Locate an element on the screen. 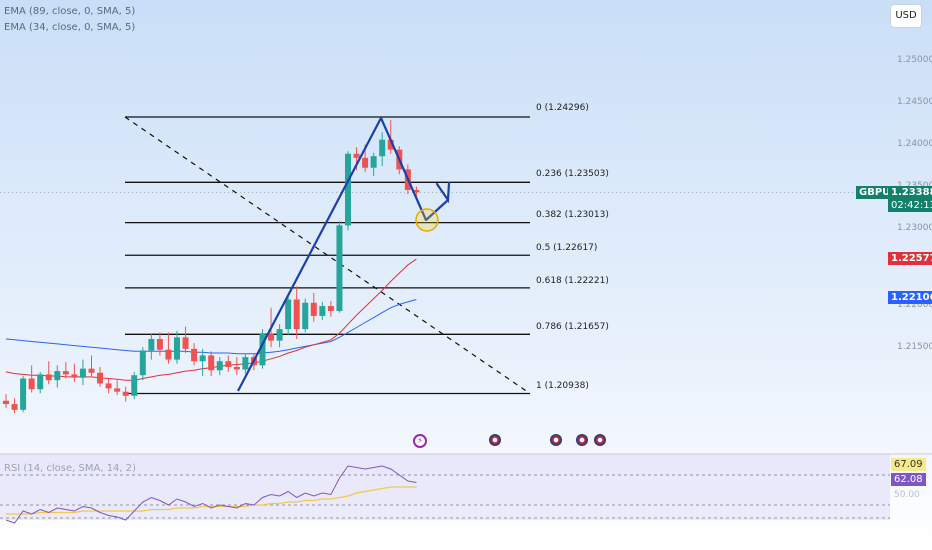 The height and width of the screenshot is (550, 932). uk-flag-icon is located at coordinates (582, 440).